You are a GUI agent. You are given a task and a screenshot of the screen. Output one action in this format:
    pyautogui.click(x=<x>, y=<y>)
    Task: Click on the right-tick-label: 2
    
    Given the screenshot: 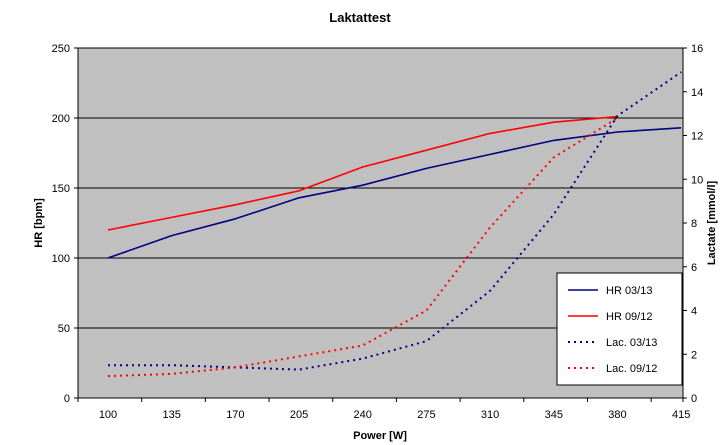 What is the action you would take?
    pyautogui.click(x=694, y=355)
    